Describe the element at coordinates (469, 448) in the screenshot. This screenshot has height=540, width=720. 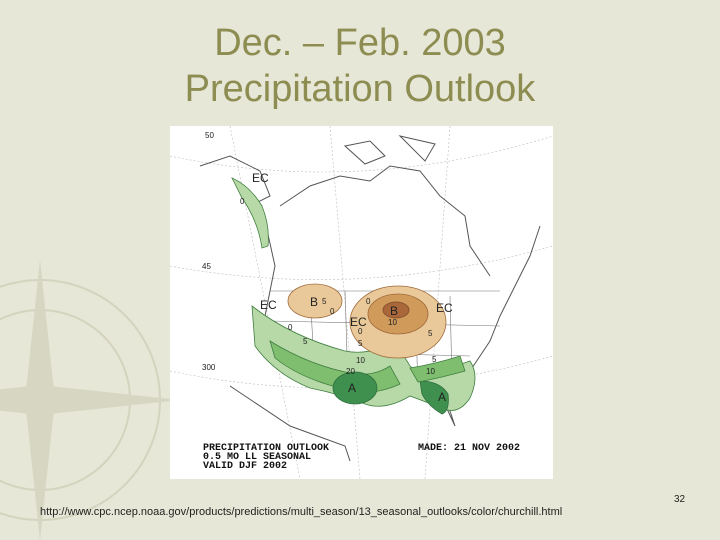
I see `caption-made-date: MADE: 21 NOV 2002` at that location.